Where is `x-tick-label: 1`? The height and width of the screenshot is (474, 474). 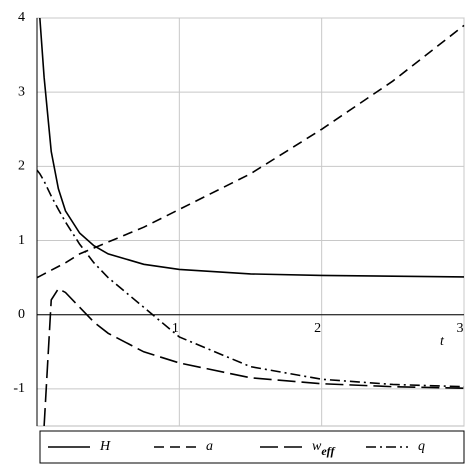
x-tick-label: 1 is located at coordinates (175, 328).